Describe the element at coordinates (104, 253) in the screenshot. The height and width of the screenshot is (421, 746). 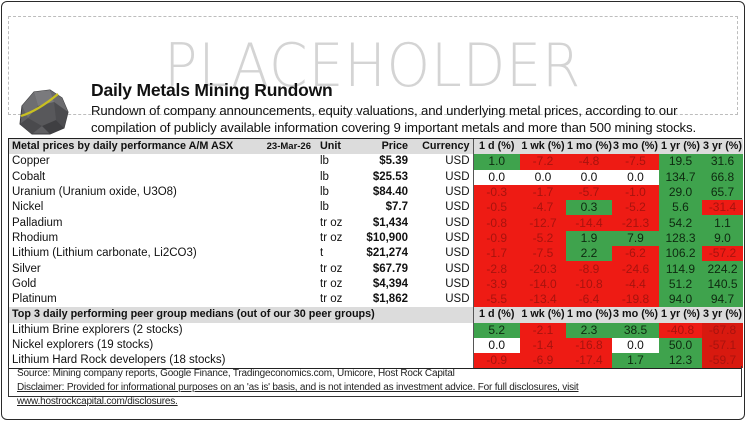
I see `metal-name: Lithium (Lithium carbonate, Li2CO3)` at that location.